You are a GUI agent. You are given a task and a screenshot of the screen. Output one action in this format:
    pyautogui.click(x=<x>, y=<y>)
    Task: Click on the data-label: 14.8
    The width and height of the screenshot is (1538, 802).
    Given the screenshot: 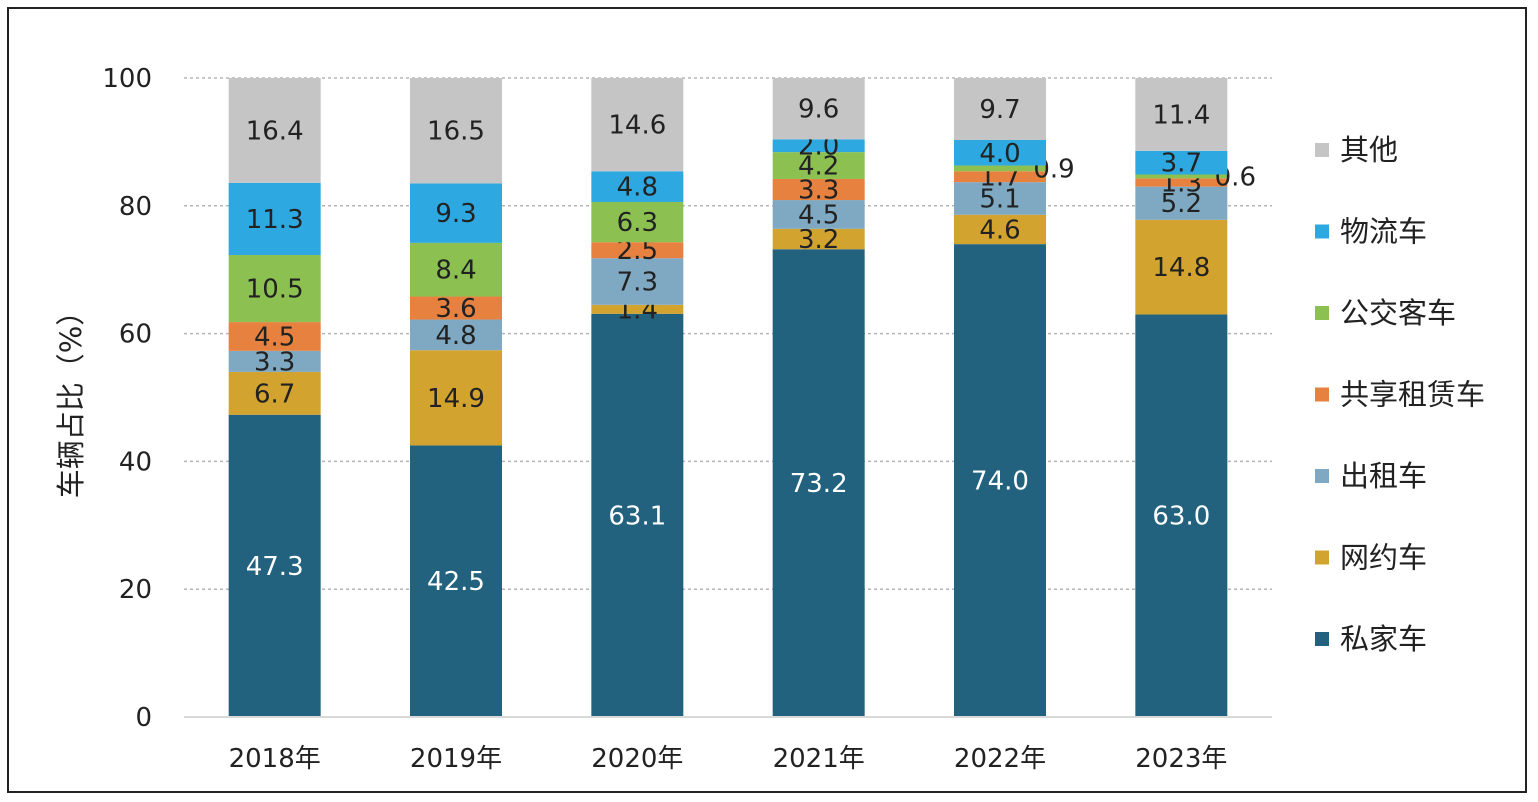 What is the action you would take?
    pyautogui.click(x=1181, y=268)
    